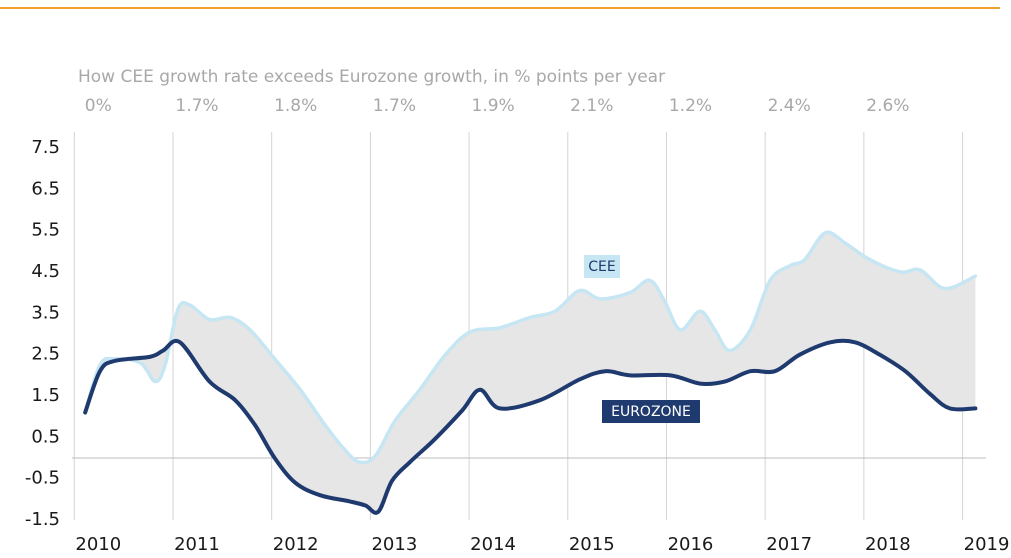 The image size is (1011, 558). What do you see at coordinates (45, 271) in the screenshot?
I see `y-tick-label: 4.5` at bounding box center [45, 271].